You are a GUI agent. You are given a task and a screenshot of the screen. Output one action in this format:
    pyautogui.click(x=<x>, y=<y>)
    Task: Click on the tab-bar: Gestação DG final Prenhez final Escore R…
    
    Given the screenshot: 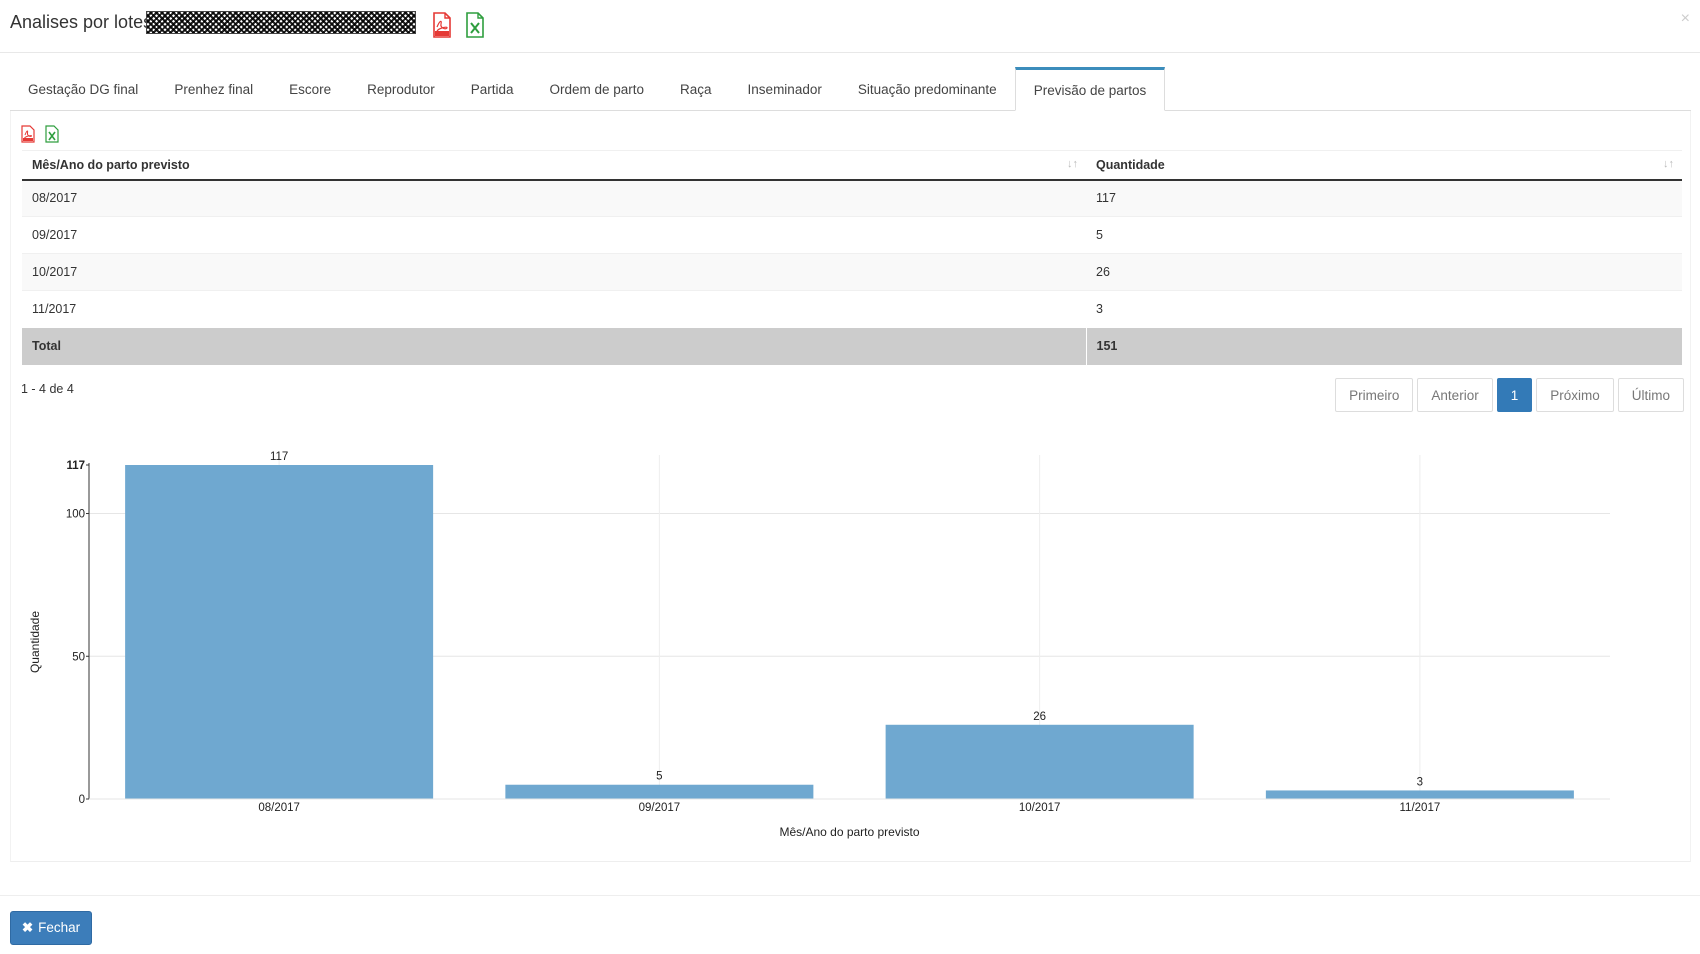 What is the action you would take?
    pyautogui.click(x=850, y=89)
    